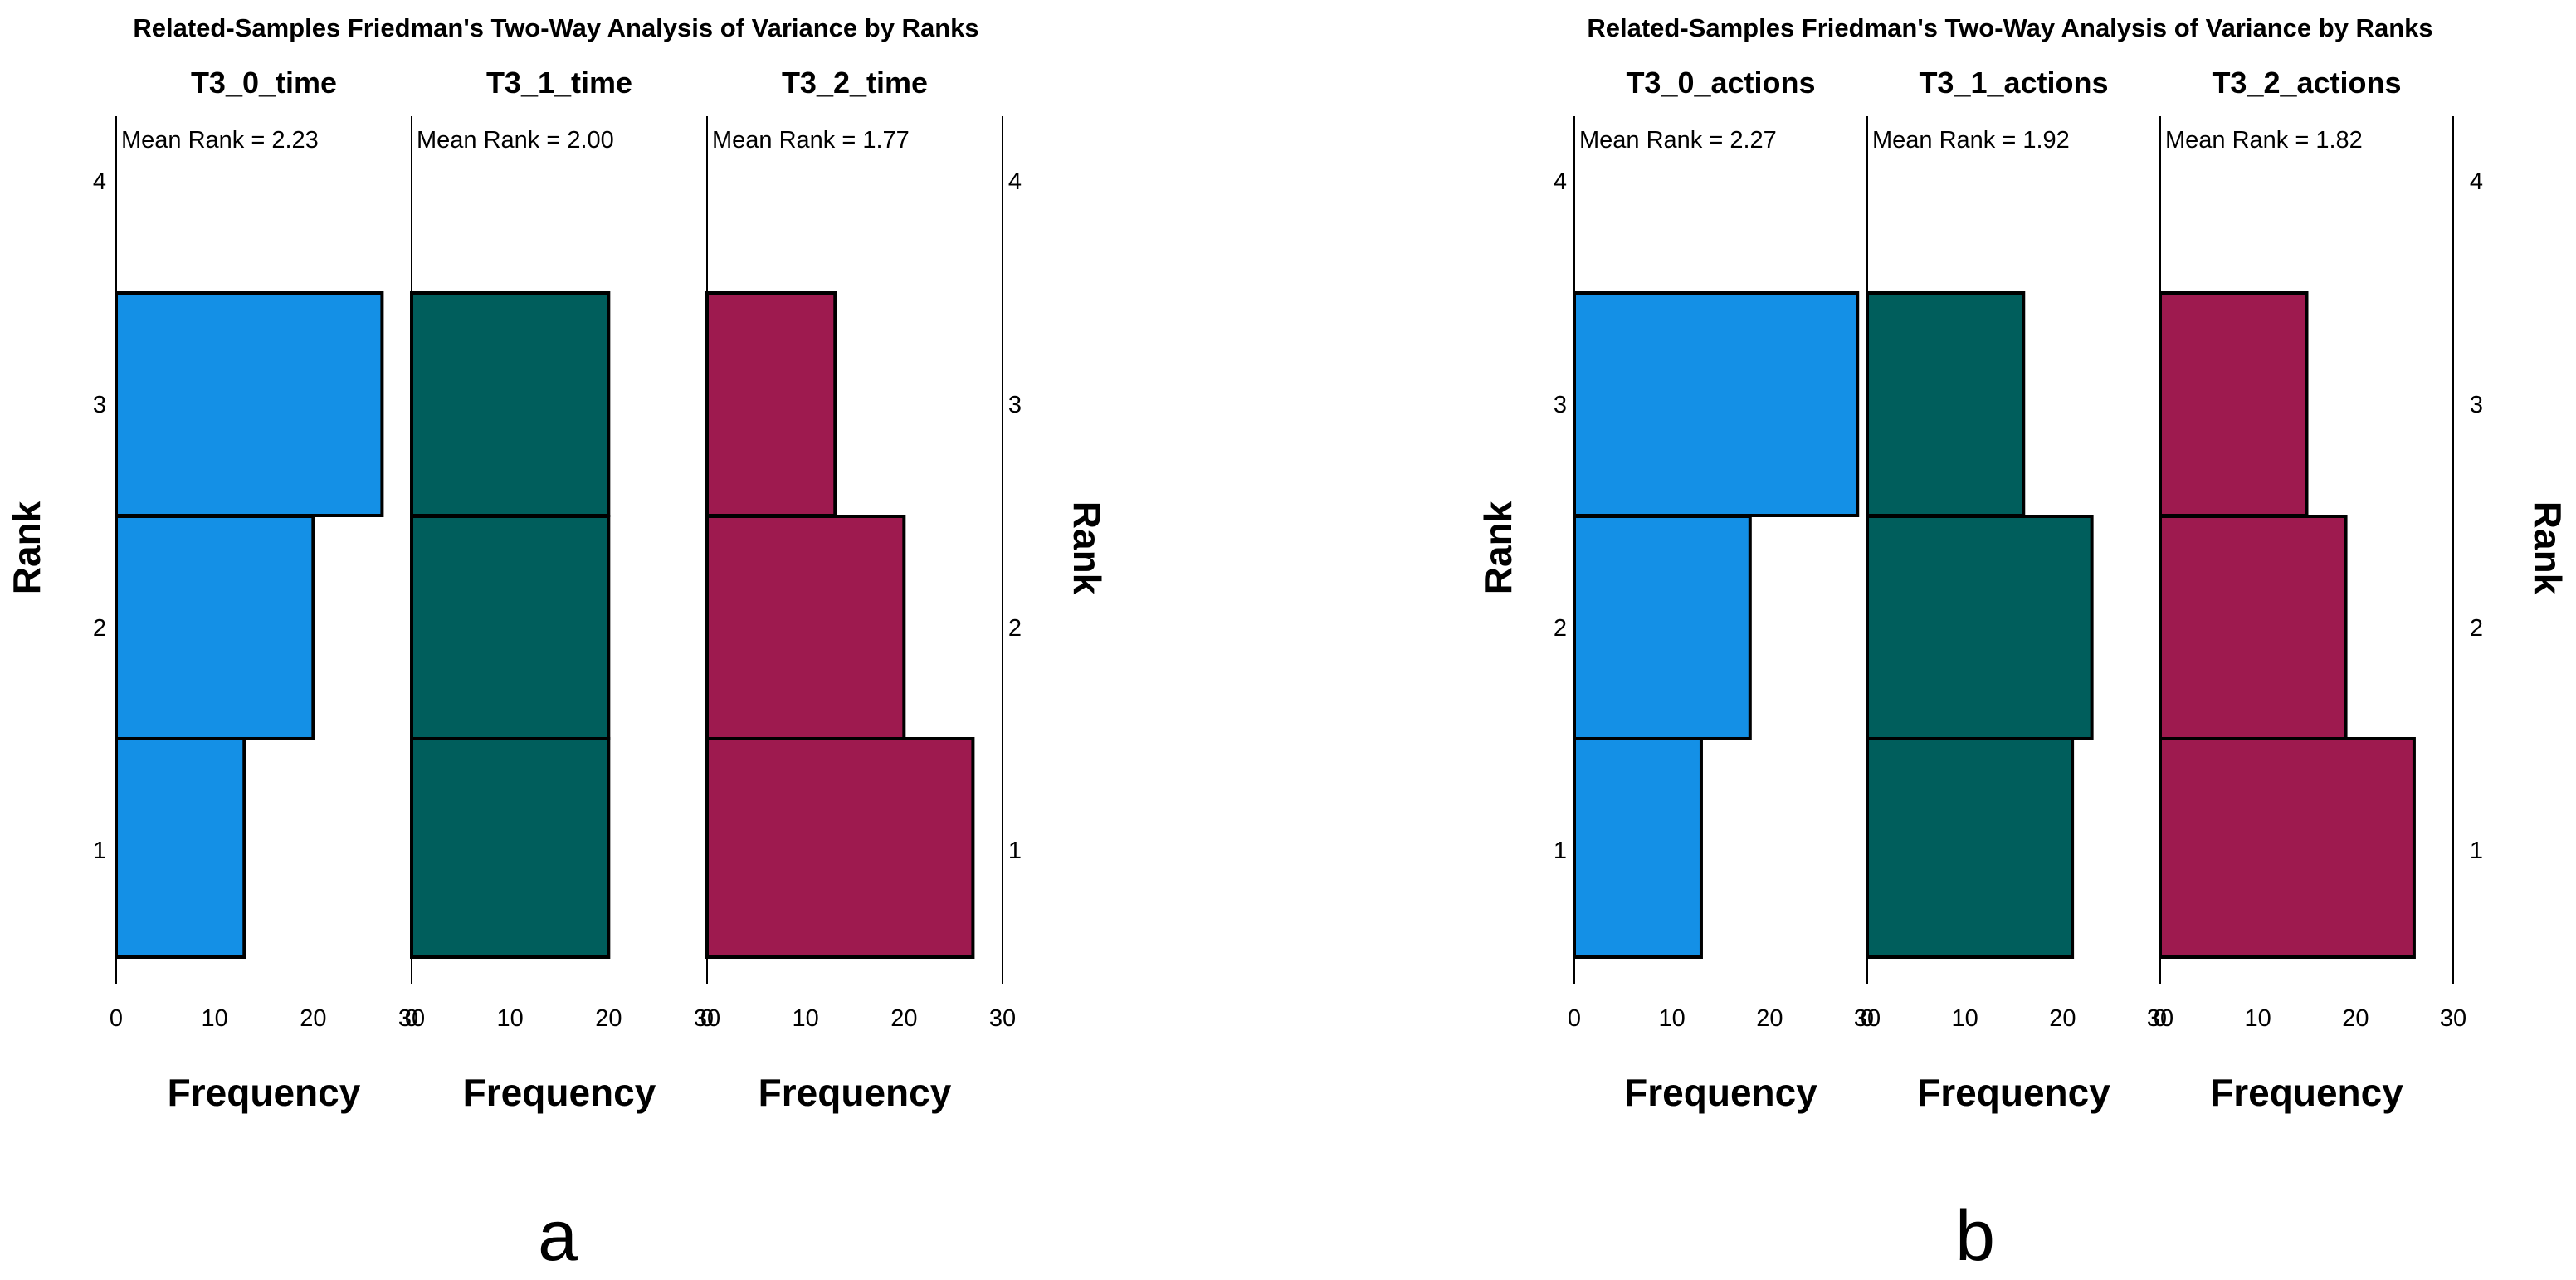  I want to click on mean-rank-label: Mean Rank = 2.00, so click(516, 140).